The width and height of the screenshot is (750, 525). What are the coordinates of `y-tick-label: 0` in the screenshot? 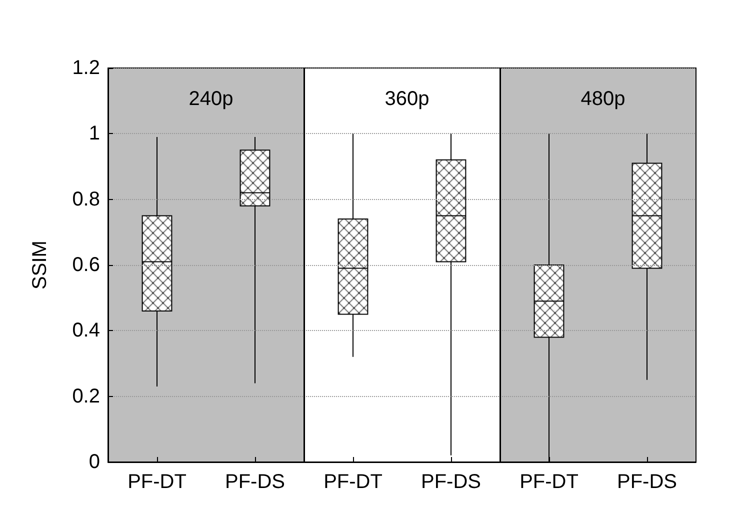 It's located at (94, 462).